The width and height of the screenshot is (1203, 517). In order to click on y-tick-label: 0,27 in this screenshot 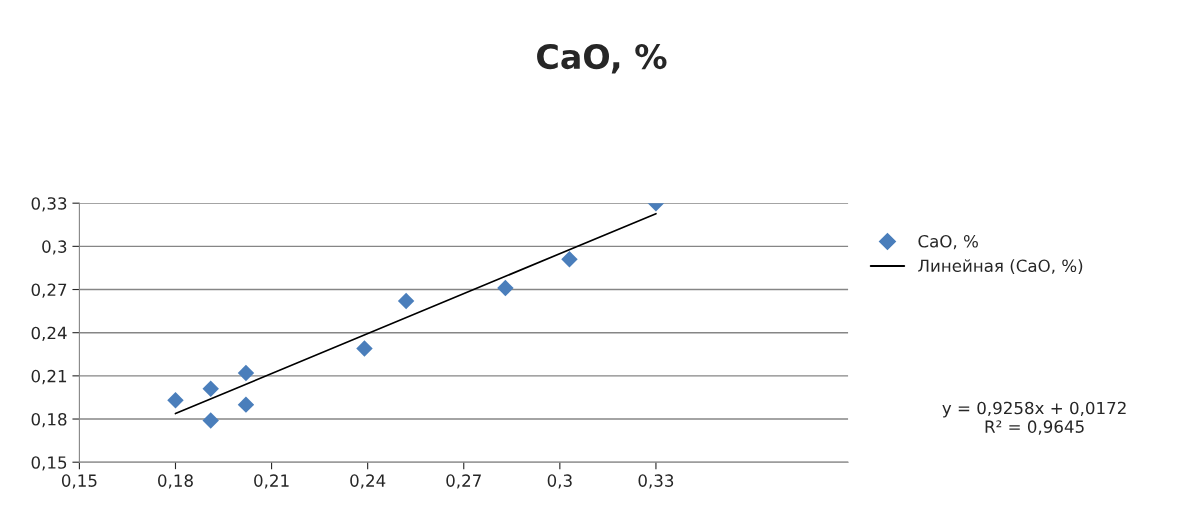, I will do `click(49, 290)`.